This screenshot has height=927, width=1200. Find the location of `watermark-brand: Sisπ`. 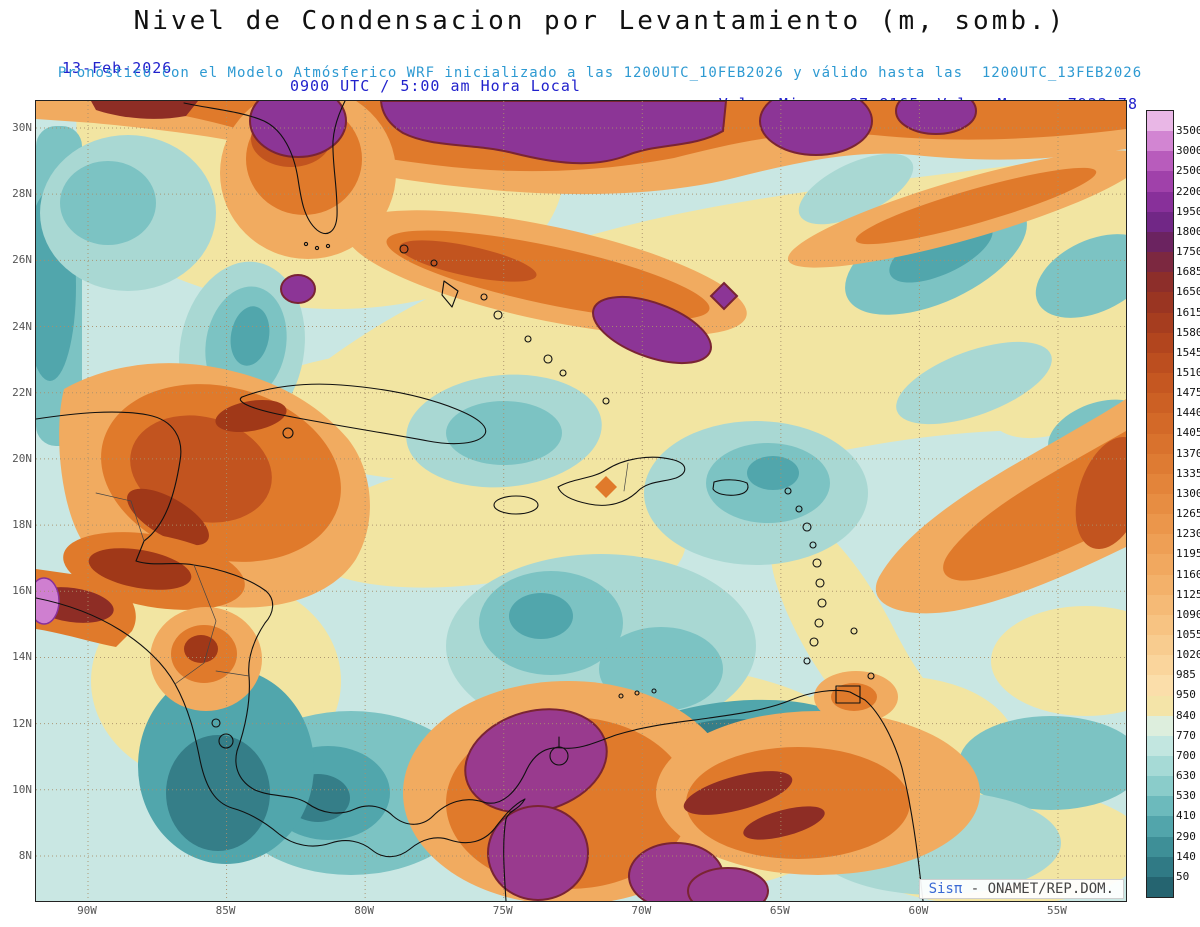

watermark-brand: Sisπ is located at coordinates (945, 889).